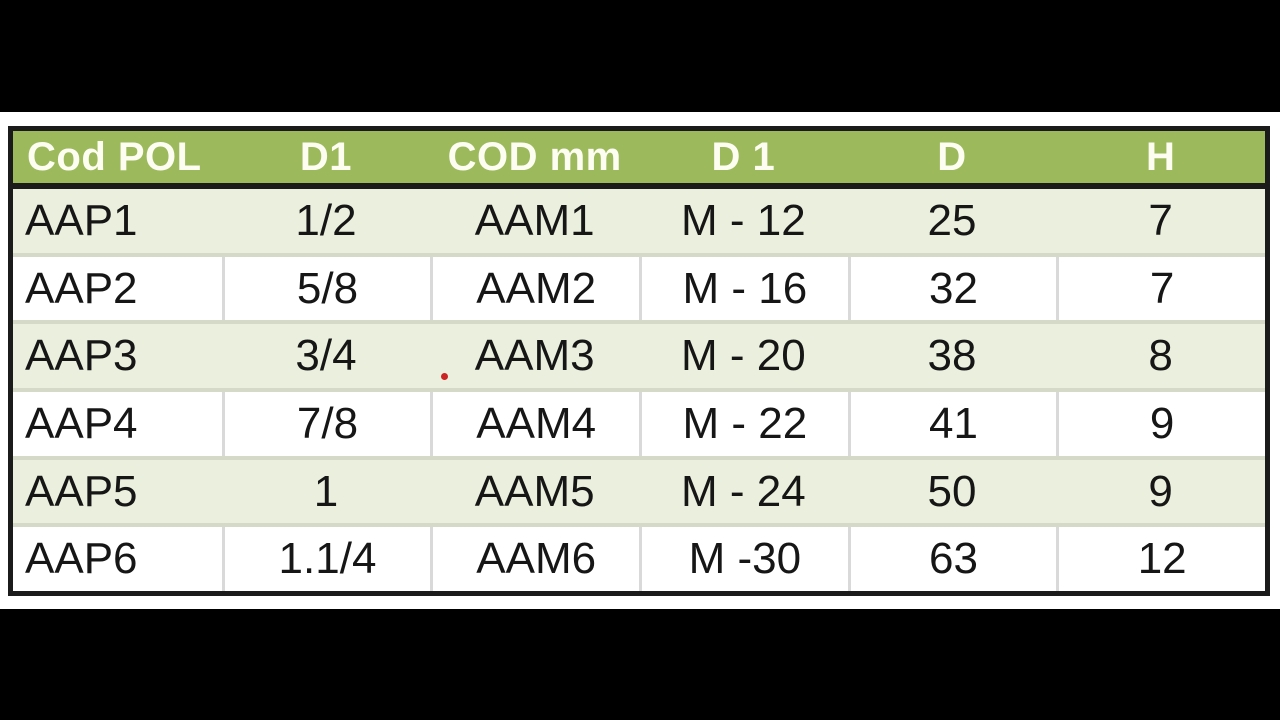  Describe the element at coordinates (534, 220) in the screenshot. I see `table-cell: AAM1` at that location.